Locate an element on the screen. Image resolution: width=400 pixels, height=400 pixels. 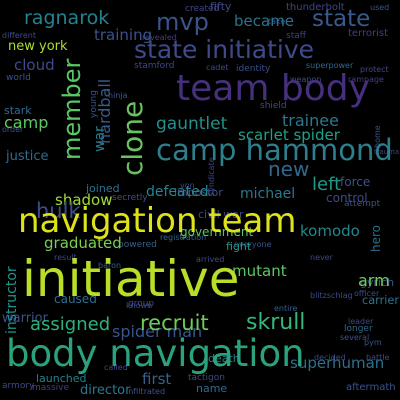
word: terrorist is located at coordinates (368, 33).